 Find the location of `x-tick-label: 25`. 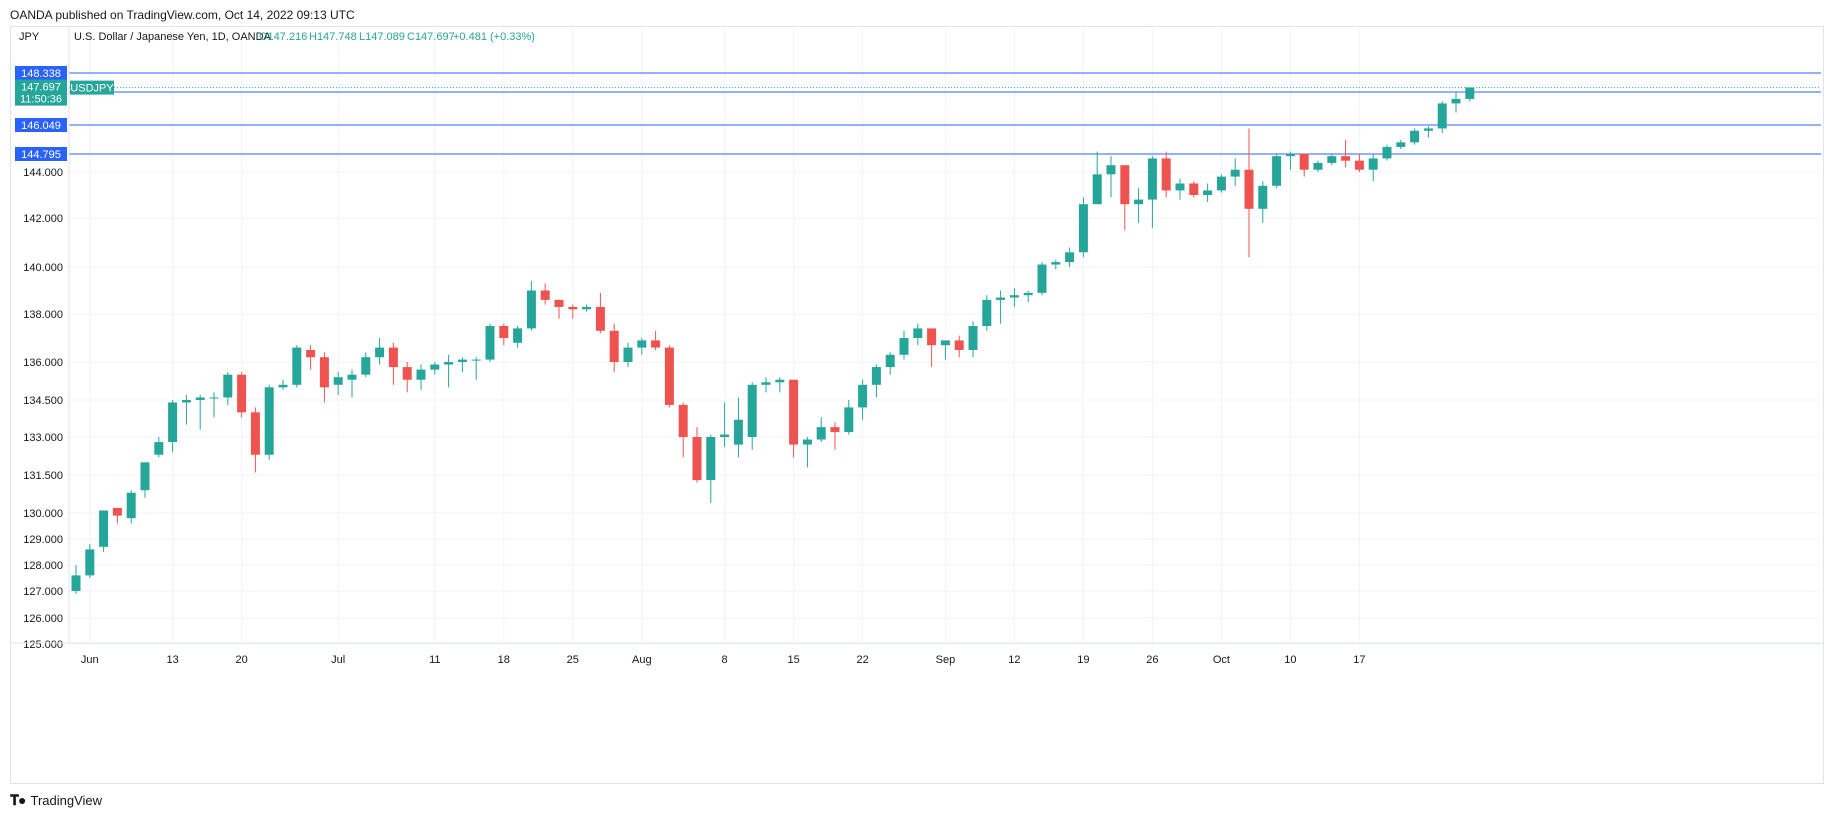

x-tick-label: 25 is located at coordinates (573, 660).